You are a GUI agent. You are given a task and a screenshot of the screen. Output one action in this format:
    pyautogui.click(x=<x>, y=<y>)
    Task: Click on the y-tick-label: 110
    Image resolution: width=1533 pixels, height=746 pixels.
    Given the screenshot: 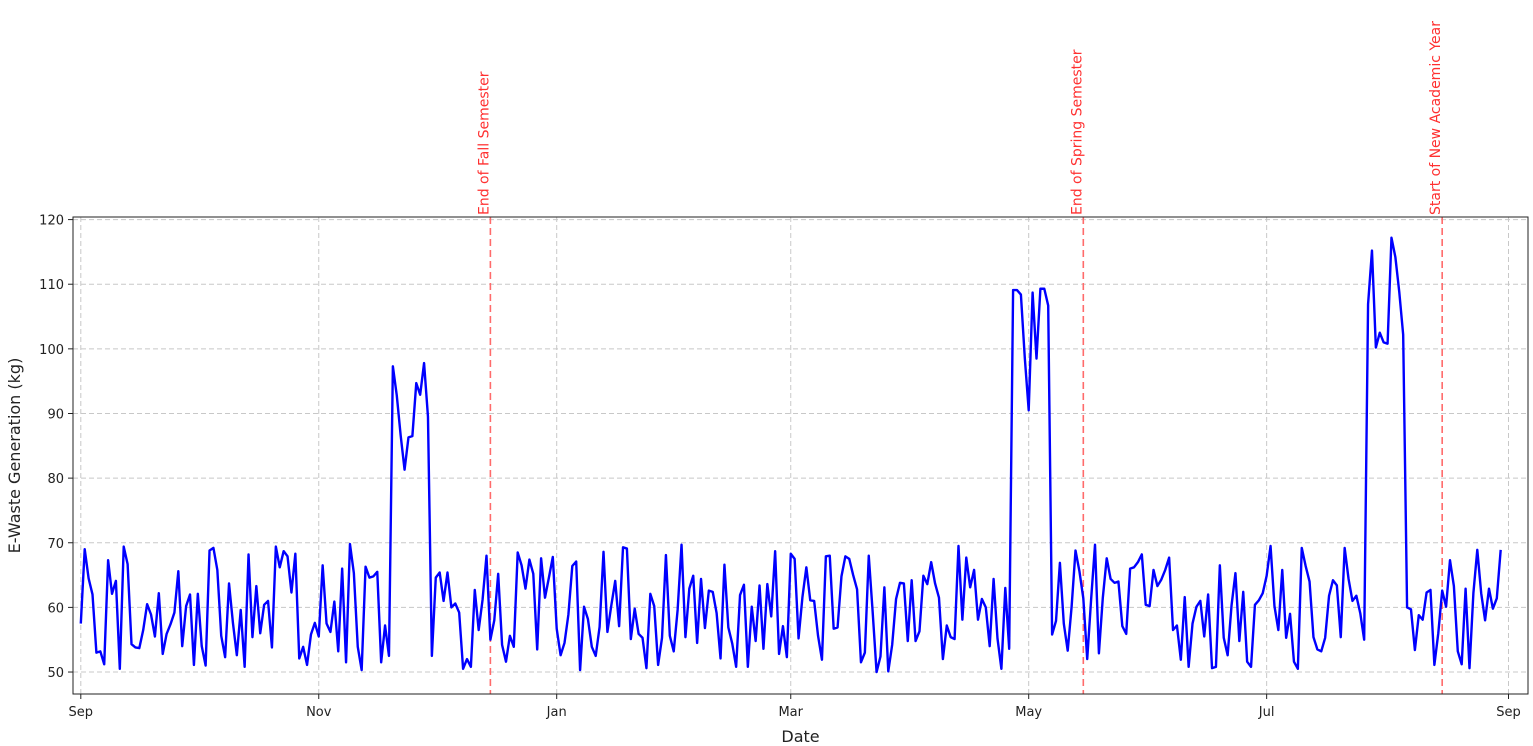 What is the action you would take?
    pyautogui.click(x=51, y=285)
    